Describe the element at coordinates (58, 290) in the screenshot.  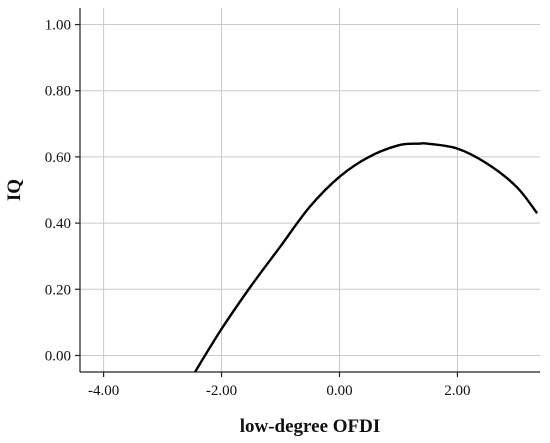
I see `y-tick-label: 0.20` at that location.